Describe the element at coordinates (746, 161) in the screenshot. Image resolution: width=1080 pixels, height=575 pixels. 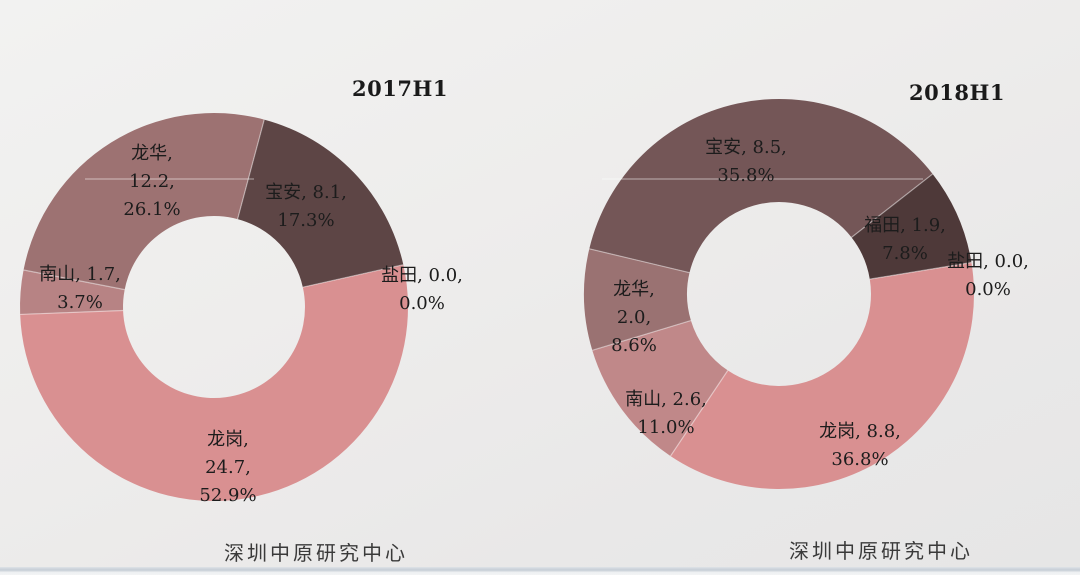
I see `segment-label-宝安: 宝安, 8.5, 35.8%` at that location.